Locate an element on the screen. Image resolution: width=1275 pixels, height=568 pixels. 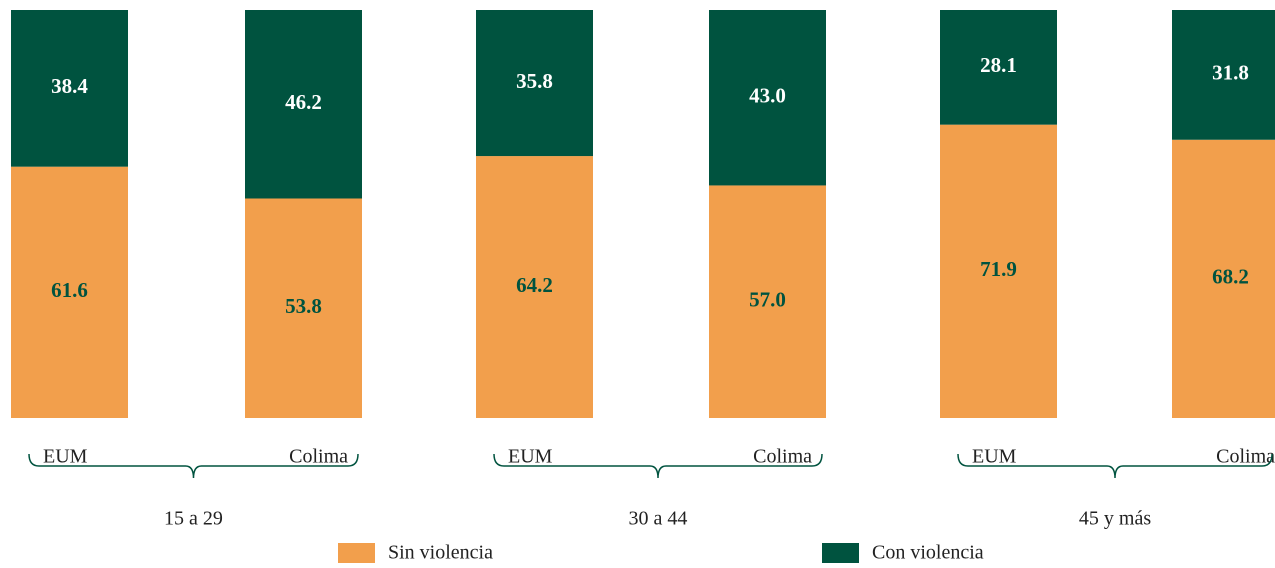
value-label: 53.8 is located at coordinates (303, 306).